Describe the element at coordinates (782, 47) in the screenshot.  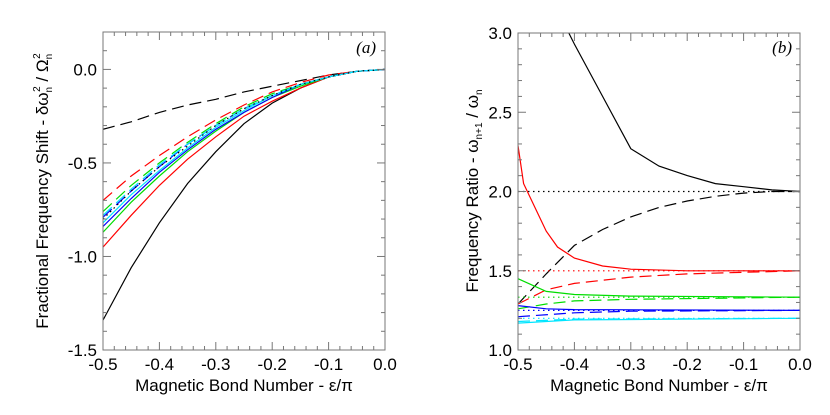
I see `panel-b-label: (b)` at that location.